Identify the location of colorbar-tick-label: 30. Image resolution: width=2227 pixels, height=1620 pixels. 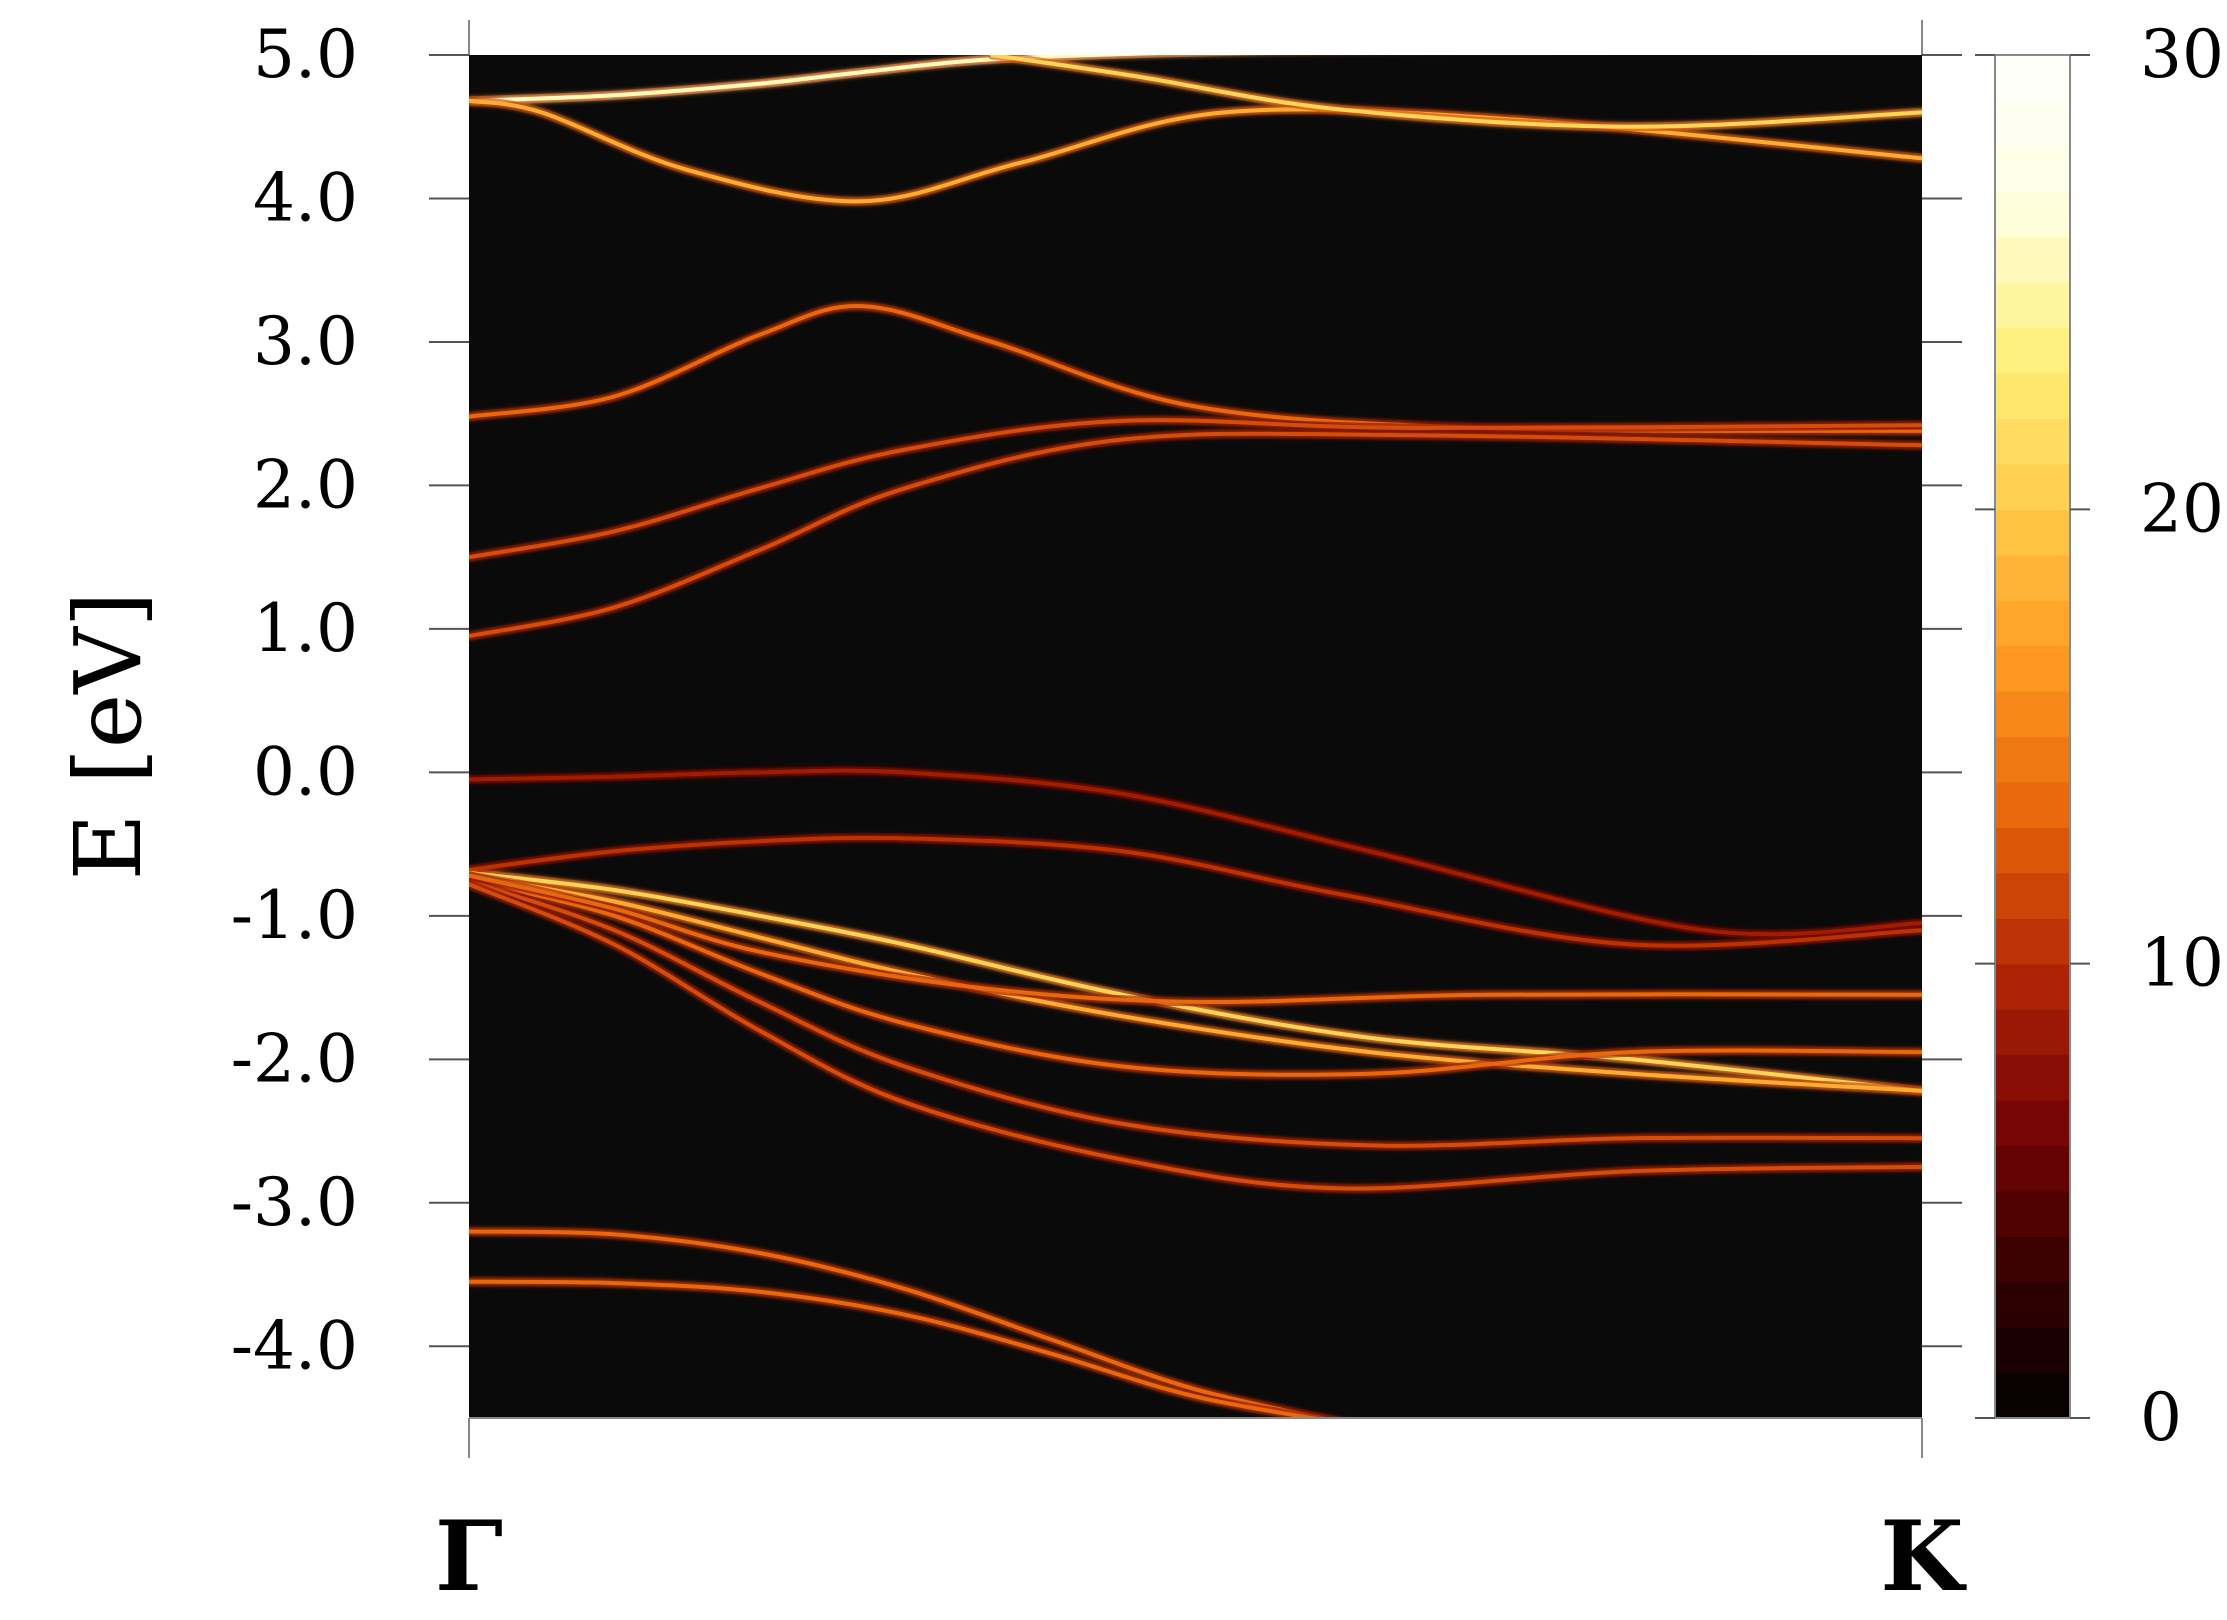
(2182, 54).